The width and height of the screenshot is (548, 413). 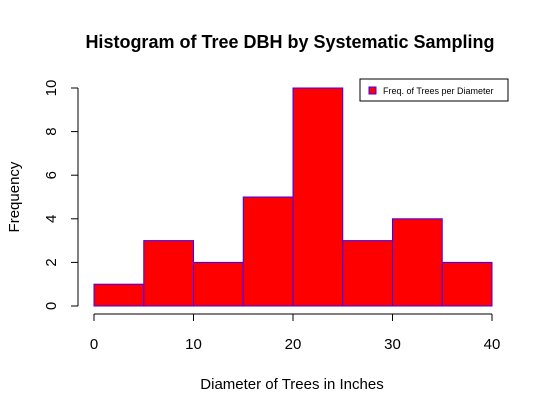 What do you see at coordinates (392, 344) in the screenshot?
I see `x-tick-label-4: 30` at bounding box center [392, 344].